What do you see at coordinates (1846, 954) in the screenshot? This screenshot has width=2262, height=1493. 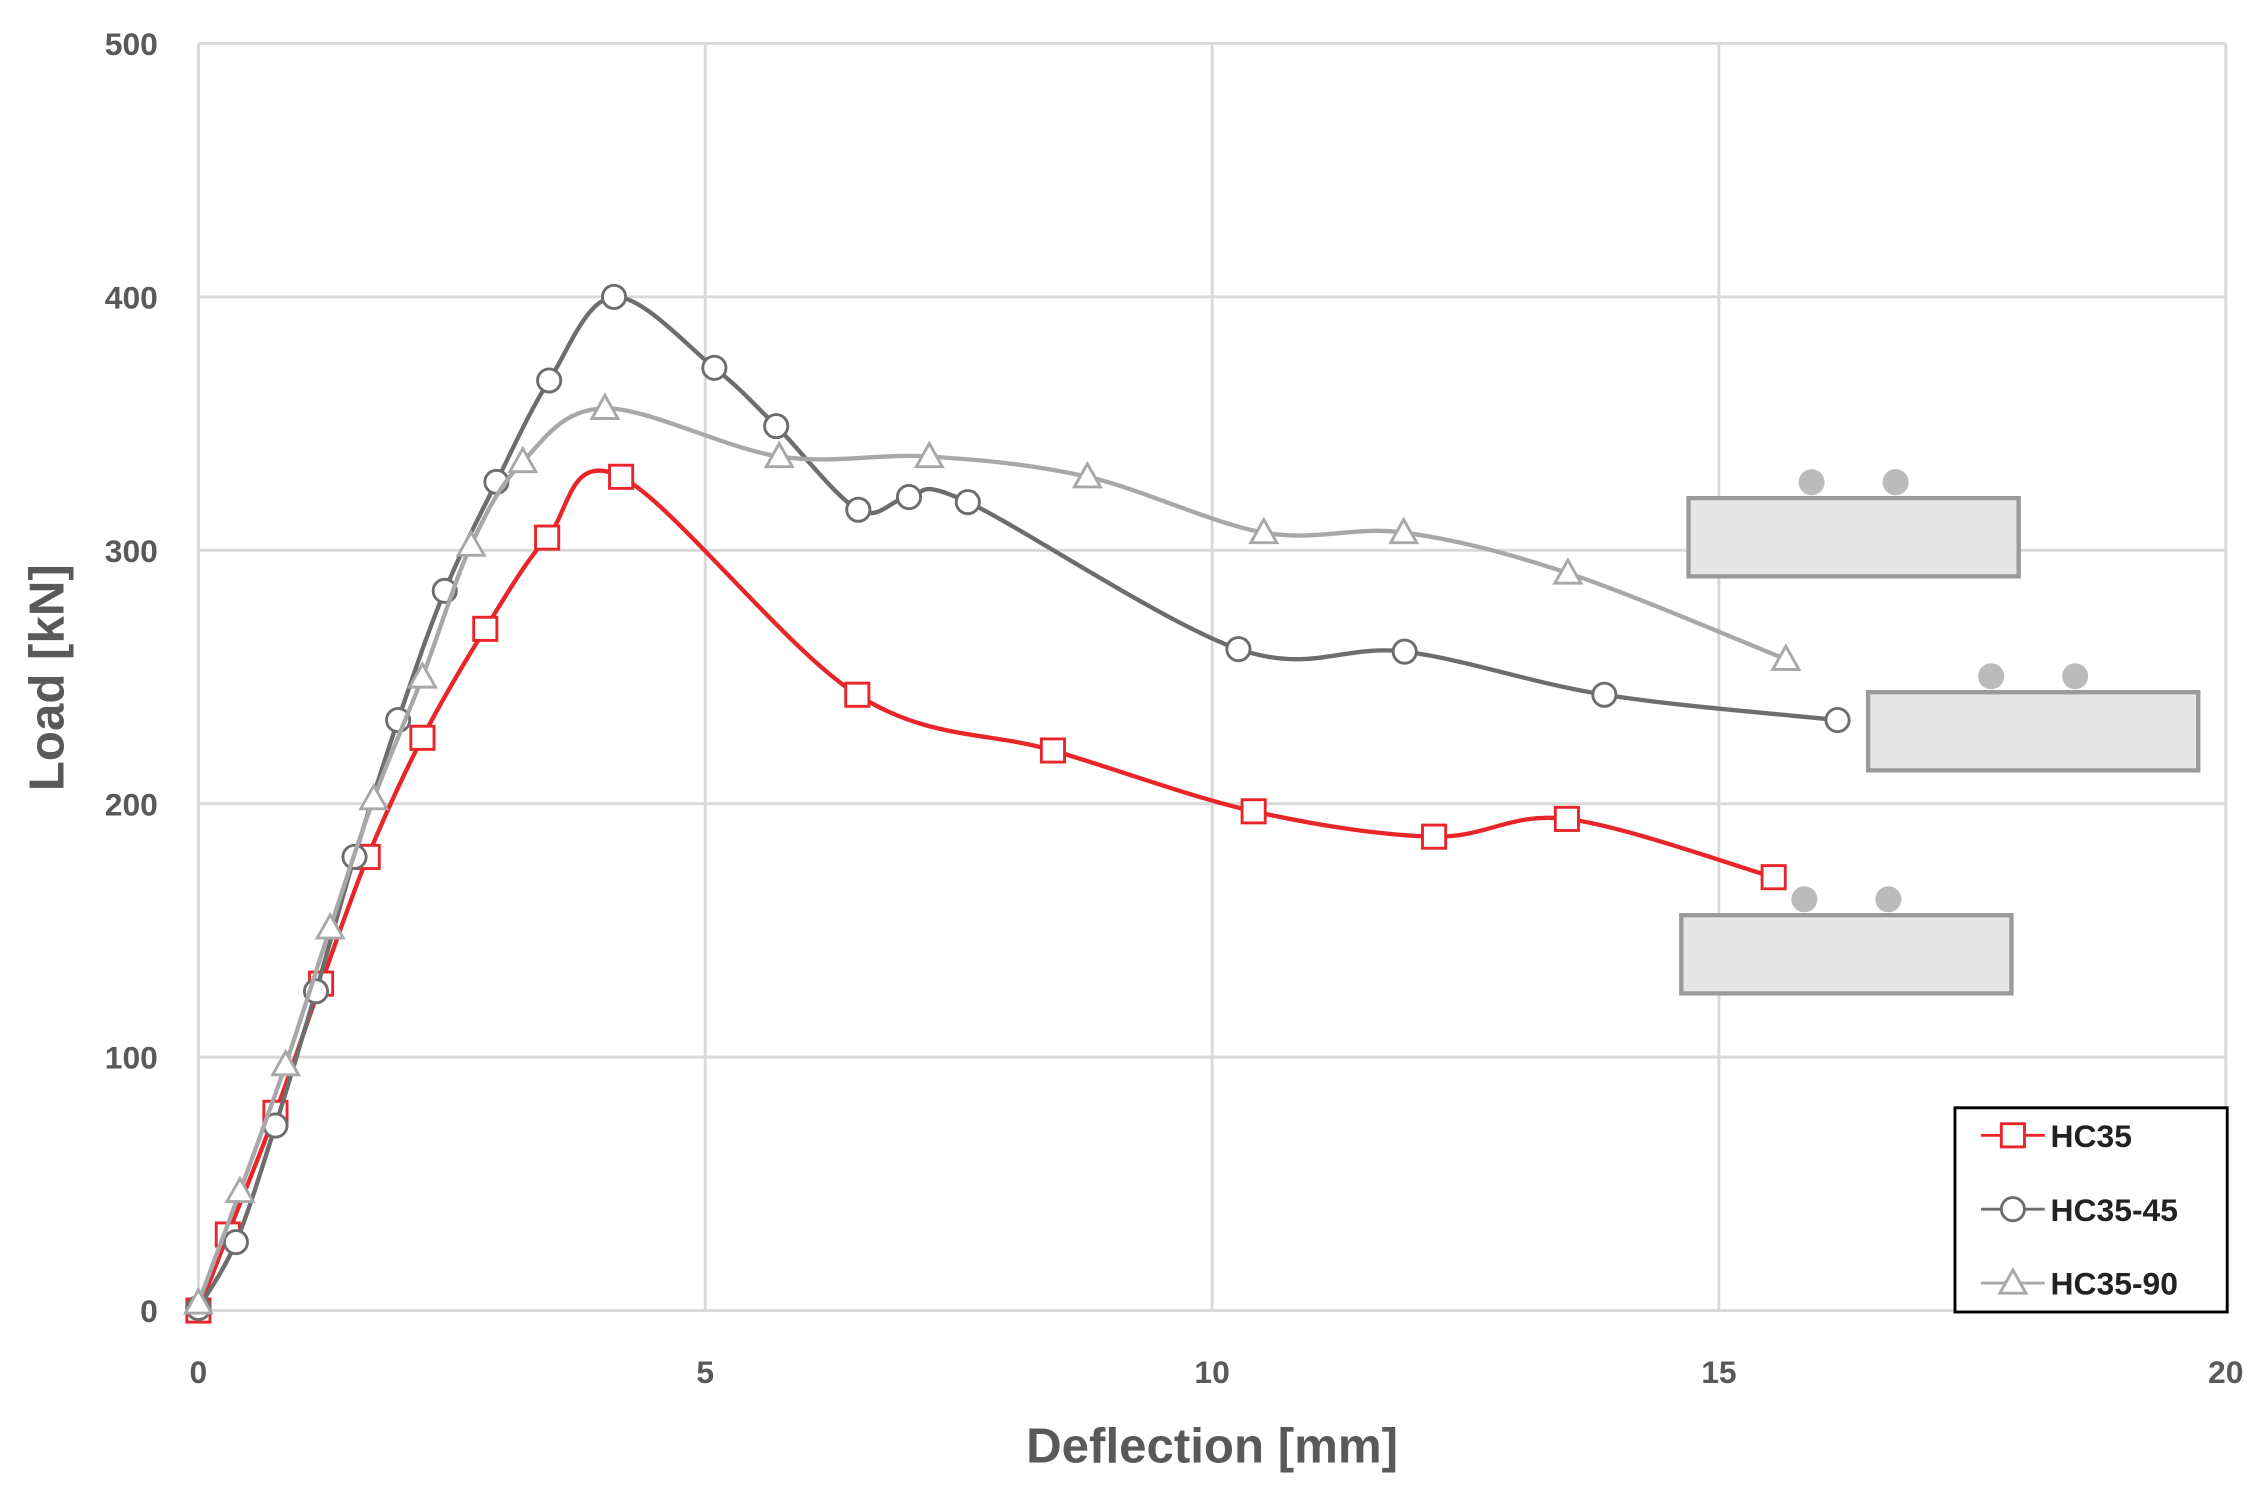 I see `beam-plain` at bounding box center [1846, 954].